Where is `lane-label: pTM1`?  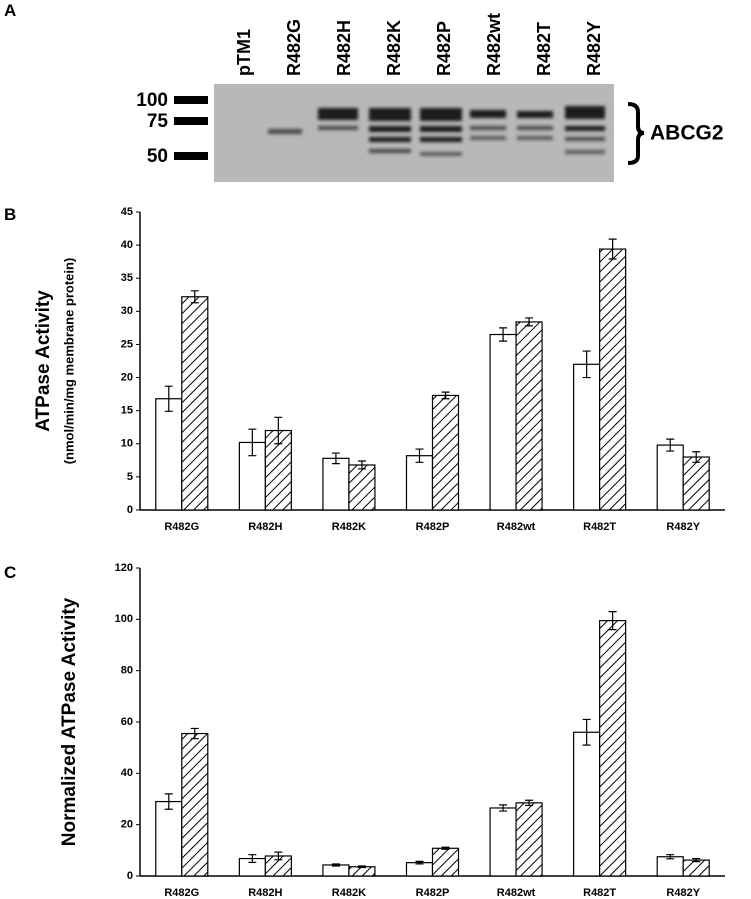
lane-label: pTM1 is located at coordinates (244, 52).